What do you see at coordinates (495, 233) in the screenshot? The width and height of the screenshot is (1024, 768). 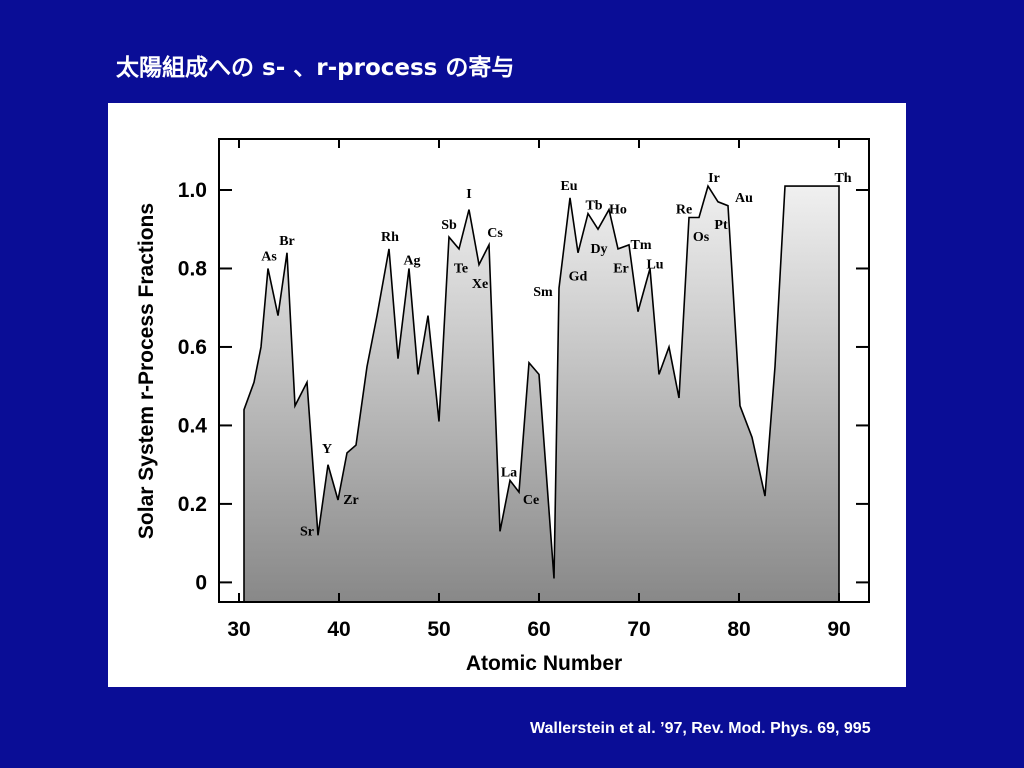 I see `element-label-cs: Cs` at bounding box center [495, 233].